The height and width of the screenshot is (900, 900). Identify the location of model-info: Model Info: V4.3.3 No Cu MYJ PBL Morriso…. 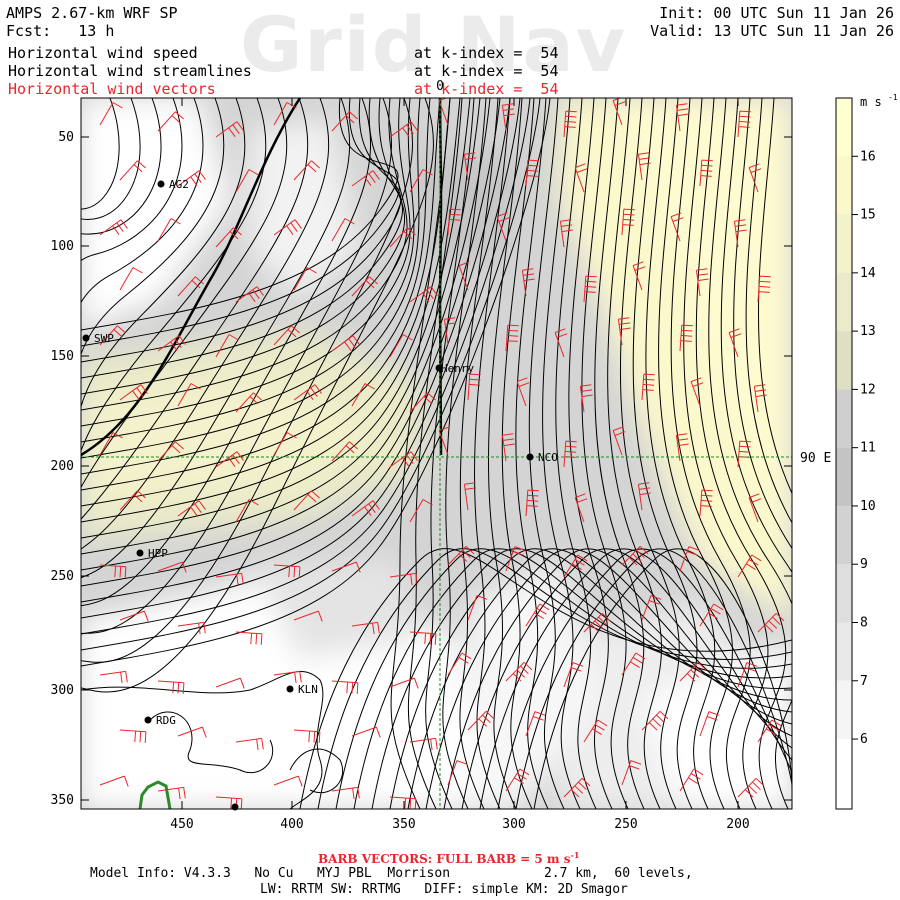
(391, 873).